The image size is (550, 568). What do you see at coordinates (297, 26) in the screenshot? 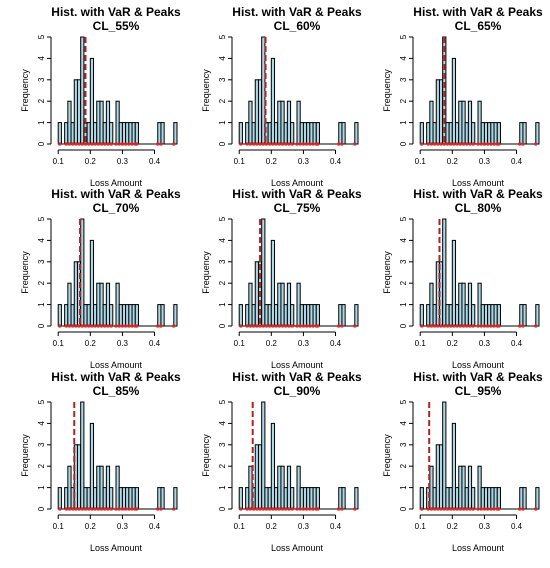
I see `panel-subtitle: CL_60%` at bounding box center [297, 26].